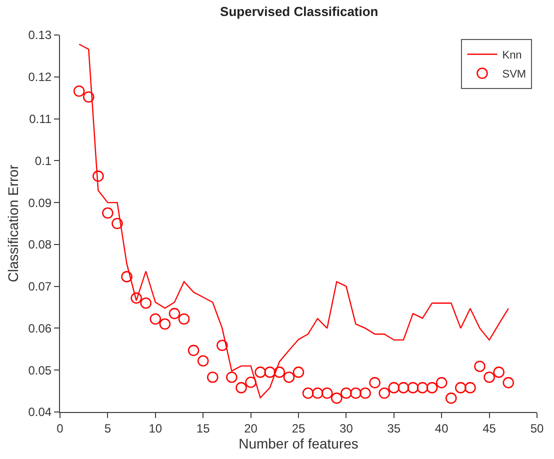 Image resolution: width=554 pixels, height=459 pixels. What do you see at coordinates (155, 428) in the screenshot?
I see `x-tick-label: 10` at bounding box center [155, 428].